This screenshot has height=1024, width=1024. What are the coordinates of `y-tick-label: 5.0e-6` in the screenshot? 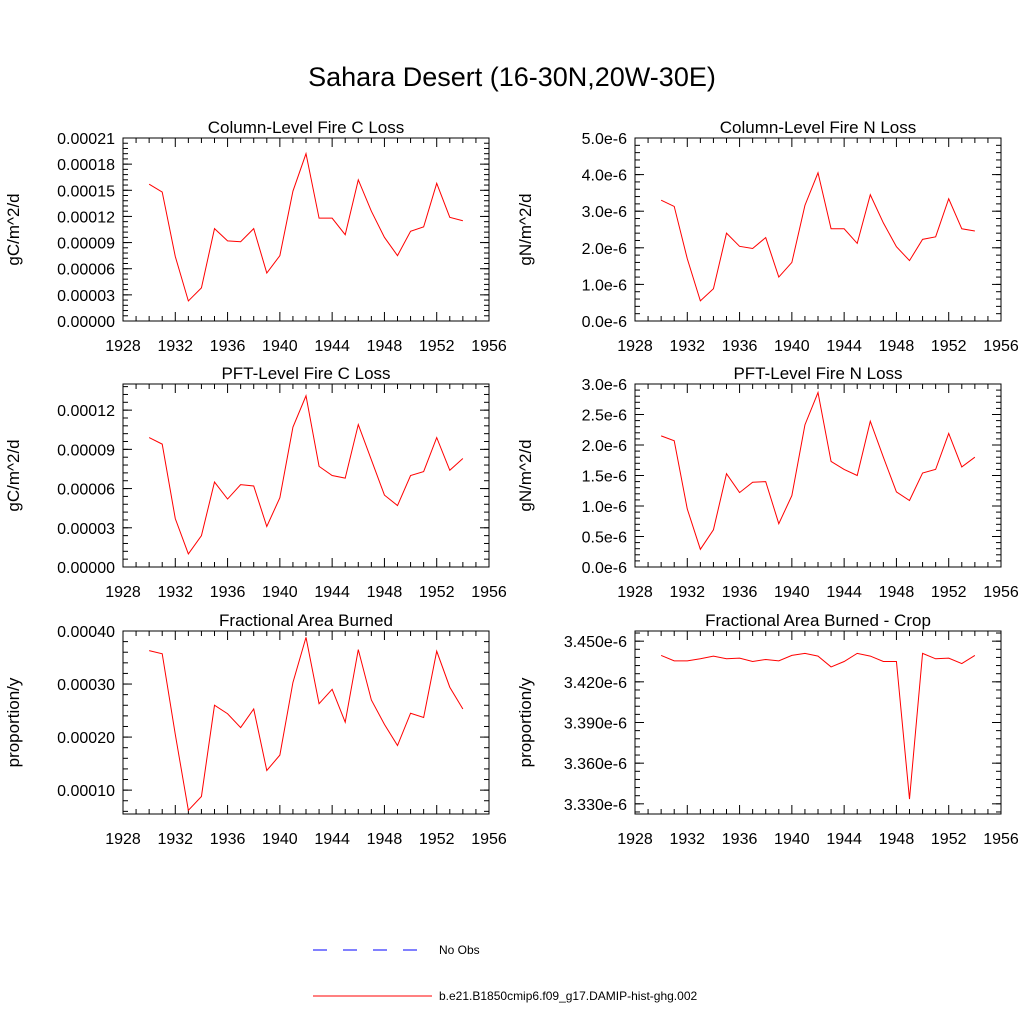 It's located at (604, 139).